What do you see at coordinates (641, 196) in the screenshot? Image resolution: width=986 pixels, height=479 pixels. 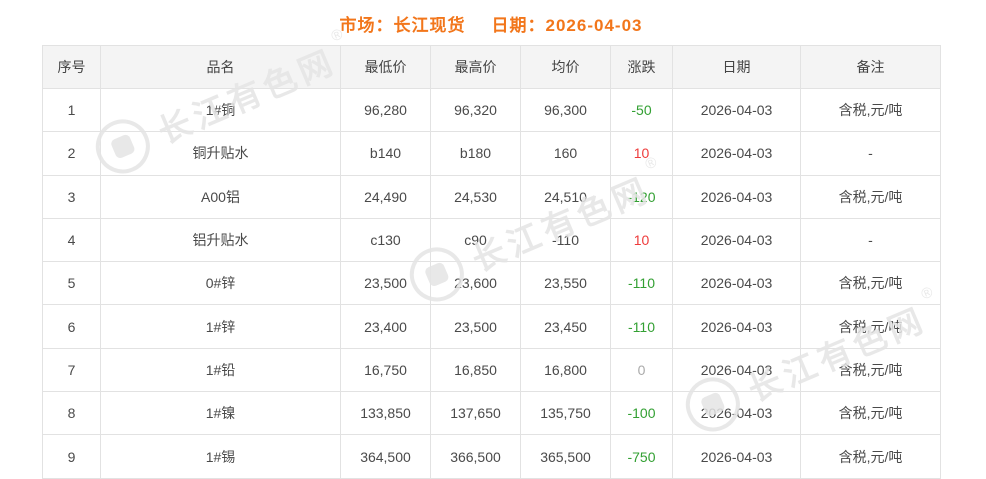 I see `cell-change: -120` at bounding box center [641, 196].